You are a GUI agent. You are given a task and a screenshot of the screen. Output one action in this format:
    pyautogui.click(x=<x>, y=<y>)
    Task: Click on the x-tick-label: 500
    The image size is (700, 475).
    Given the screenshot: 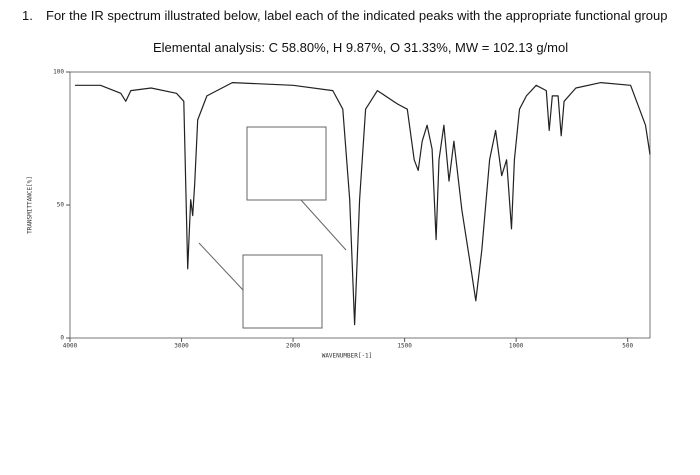 What is the action you would take?
    pyautogui.click(x=627, y=346)
    